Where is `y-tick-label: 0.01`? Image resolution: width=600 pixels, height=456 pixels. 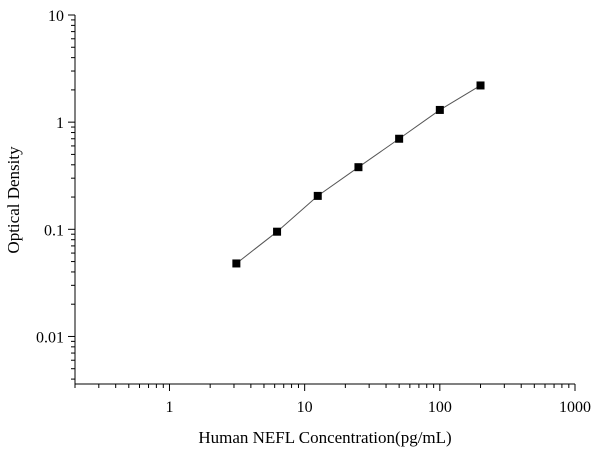
y-tick-label: 0.01 is located at coordinates (50, 337).